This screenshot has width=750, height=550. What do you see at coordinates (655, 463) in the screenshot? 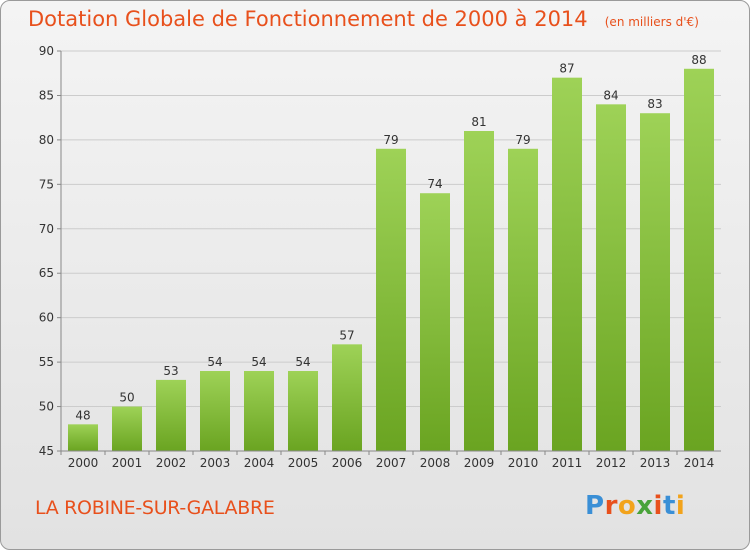
I see `x-tick-label: 2013` at bounding box center [655, 463].